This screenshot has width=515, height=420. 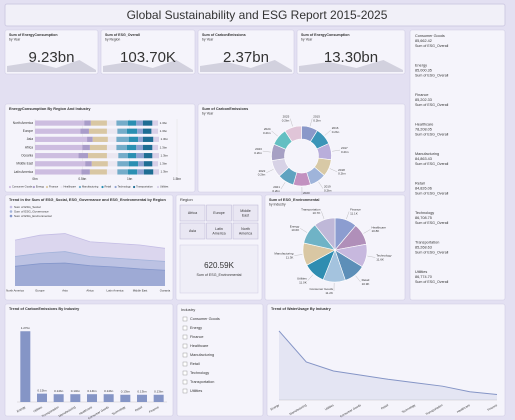 What do you see at coordinates (378, 227) in the screenshot?
I see `slice-category: Healthcare` at bounding box center [378, 227].